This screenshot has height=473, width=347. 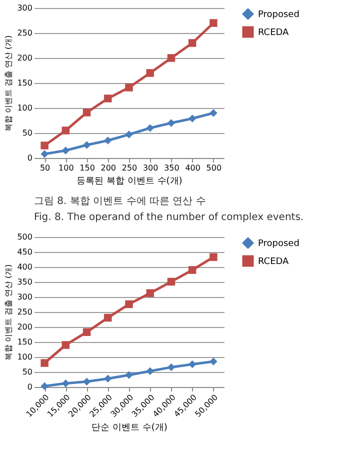 I want to click on x-tick-label: 500, so click(x=214, y=168).